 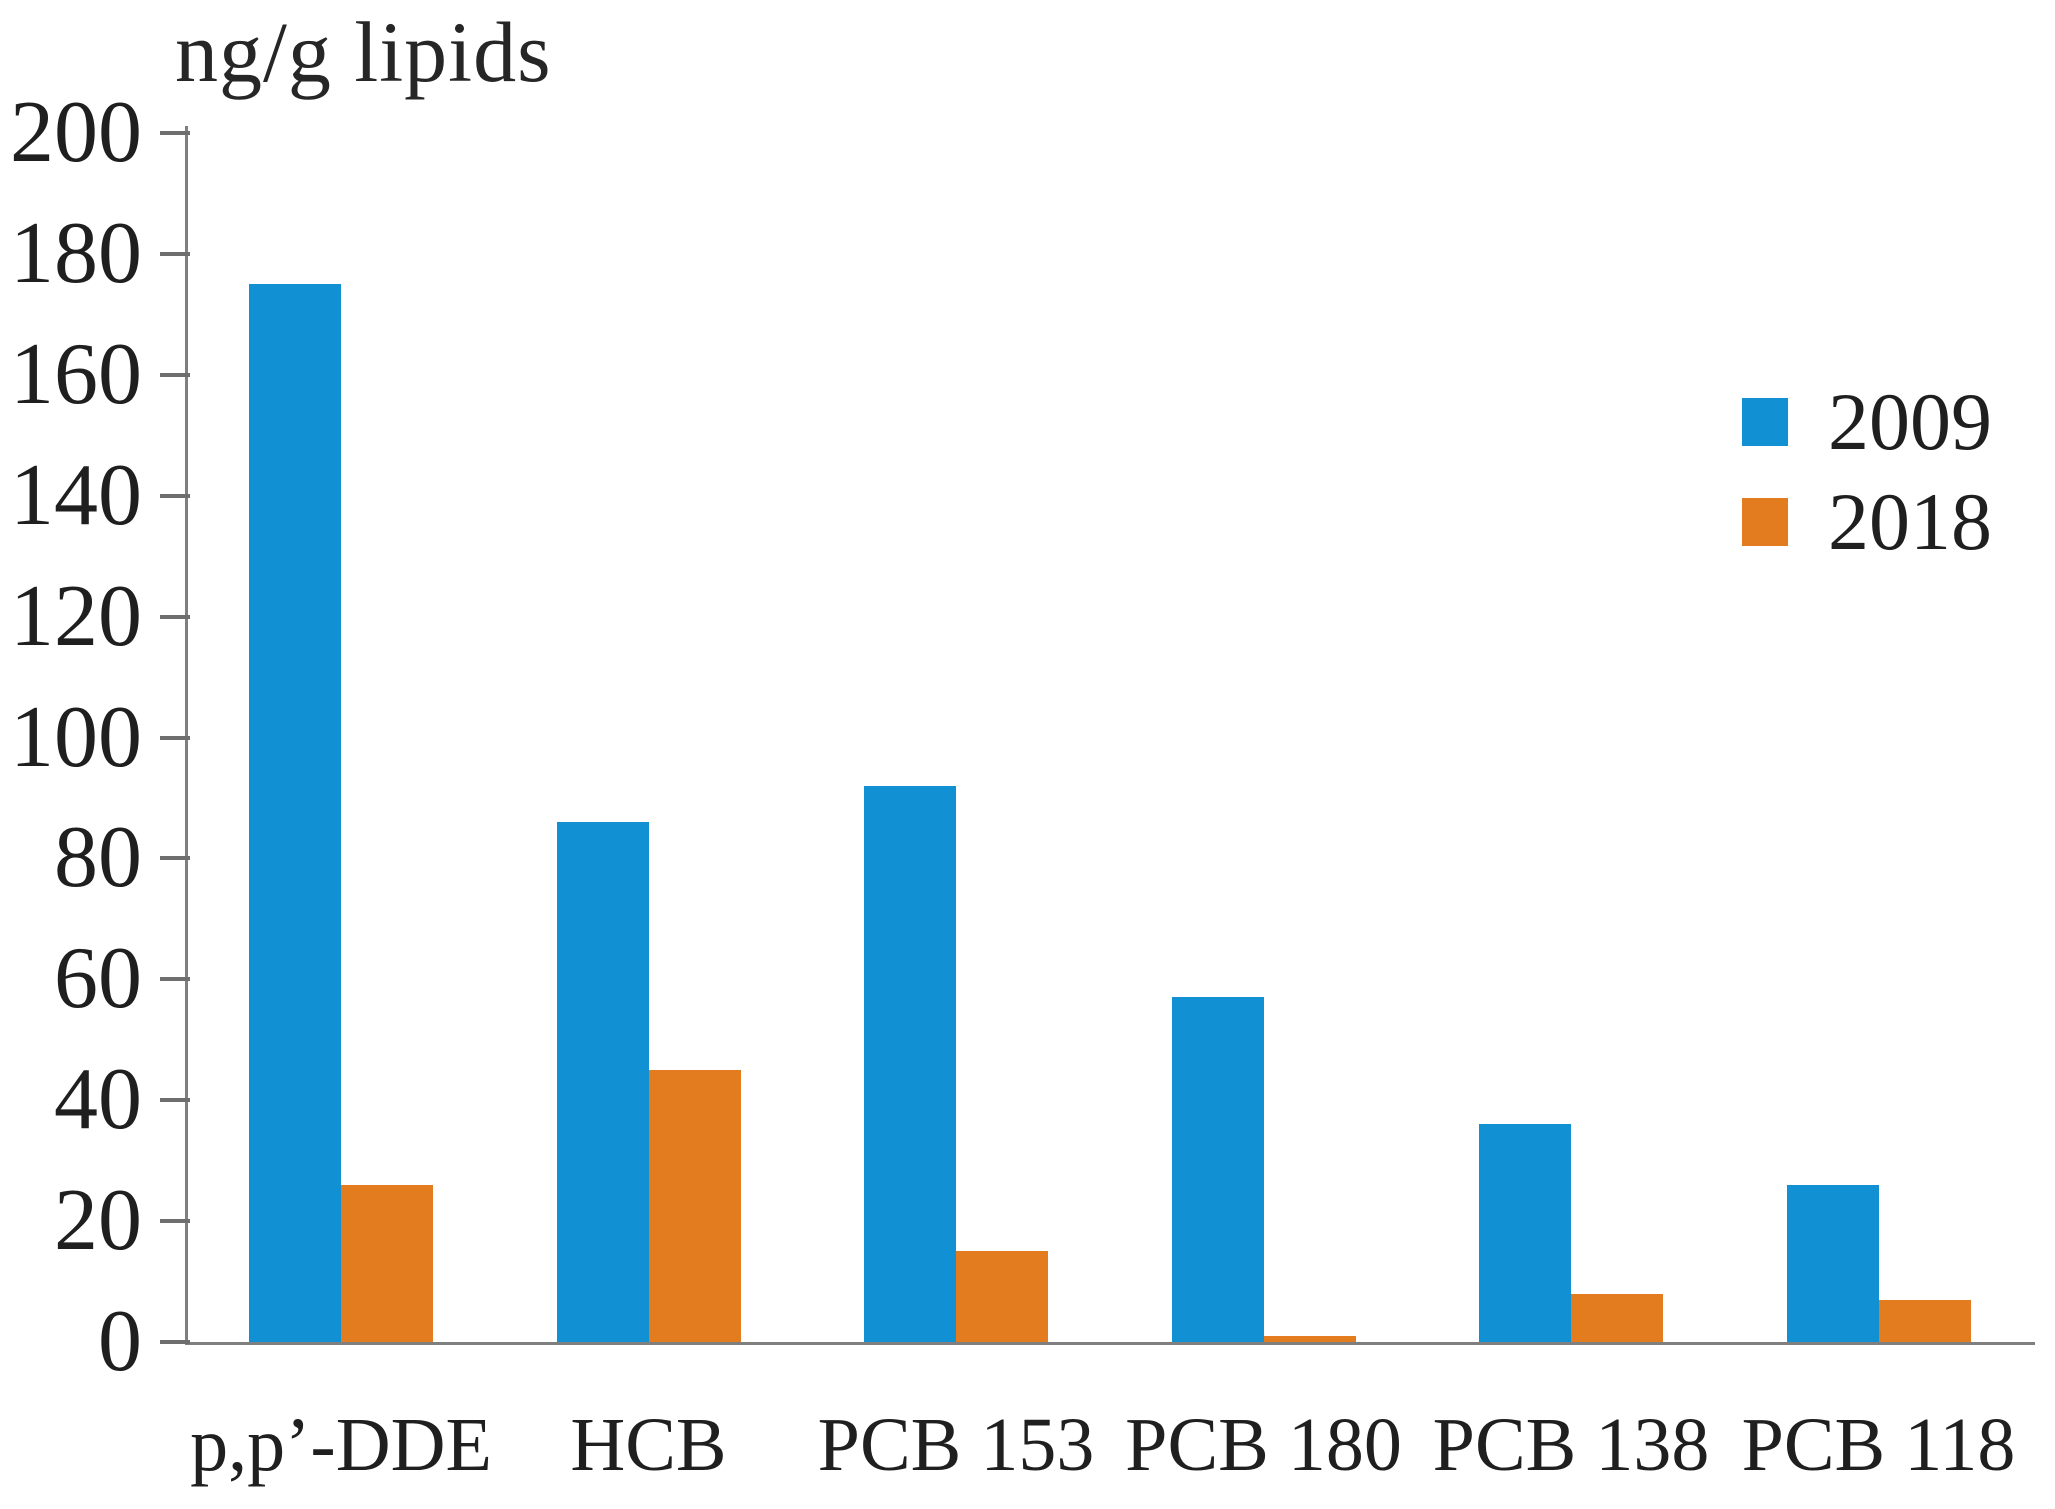 I want to click on y-axis-label: 0, so click(x=120, y=1341).